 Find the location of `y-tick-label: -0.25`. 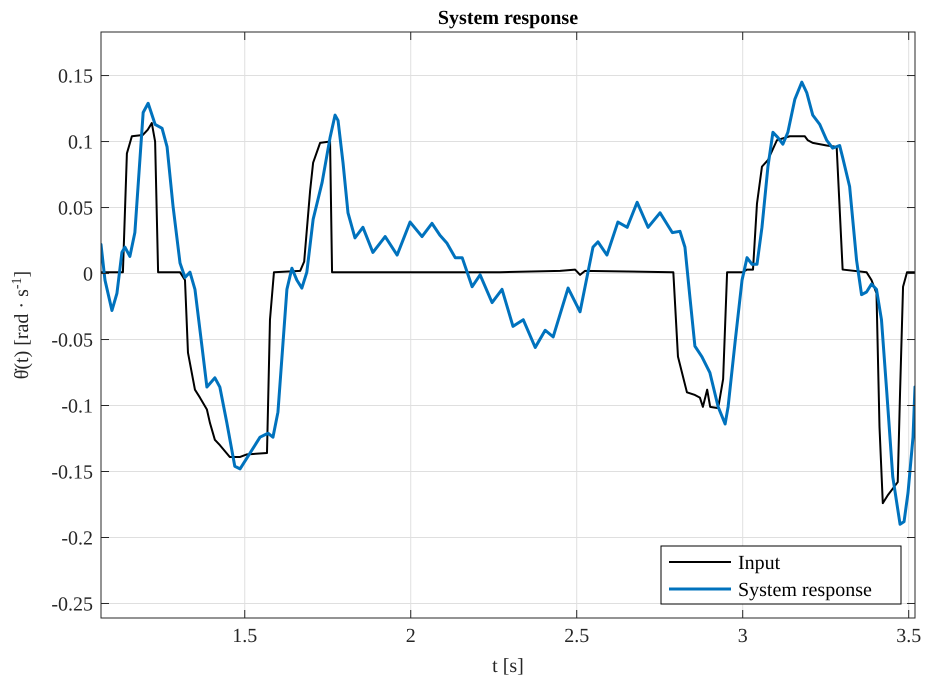

y-tick-label: -0.25 is located at coordinates (72, 604).